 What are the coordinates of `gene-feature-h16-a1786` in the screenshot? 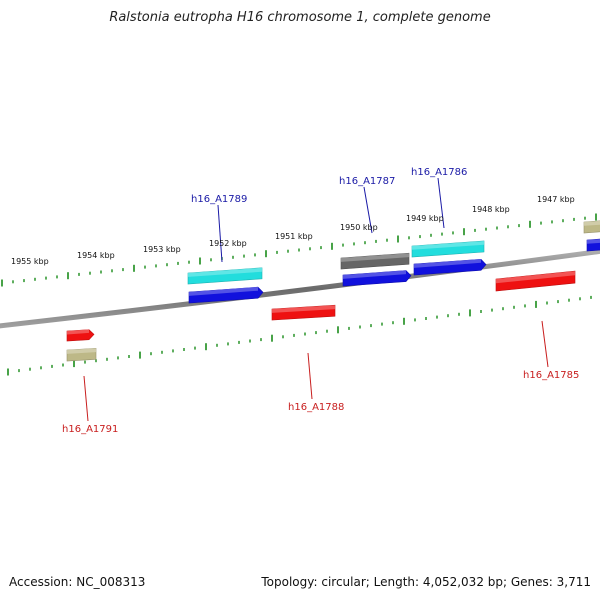 It's located at (448, 249).